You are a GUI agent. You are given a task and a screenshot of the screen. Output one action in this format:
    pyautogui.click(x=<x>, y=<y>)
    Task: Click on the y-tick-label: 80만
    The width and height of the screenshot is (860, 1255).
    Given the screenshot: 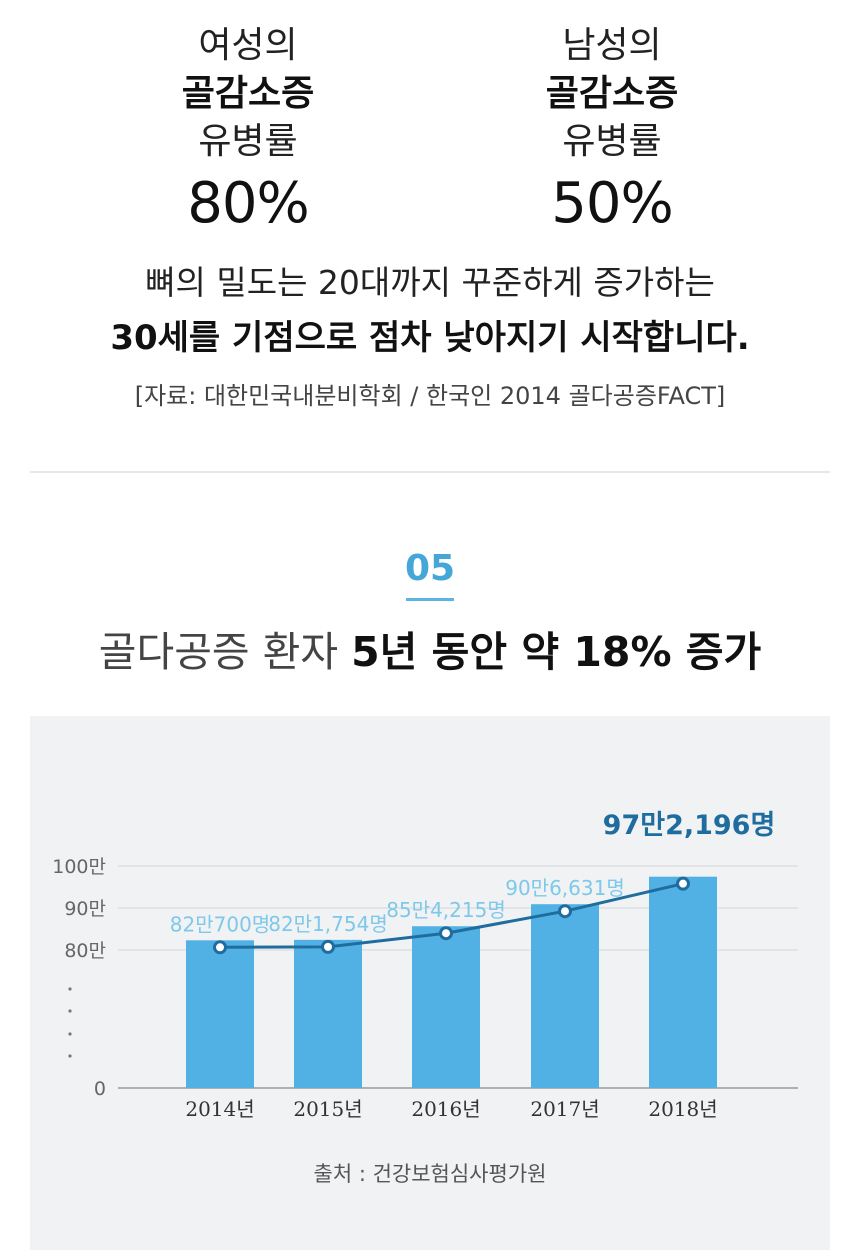 What is the action you would take?
    pyautogui.click(x=85, y=951)
    